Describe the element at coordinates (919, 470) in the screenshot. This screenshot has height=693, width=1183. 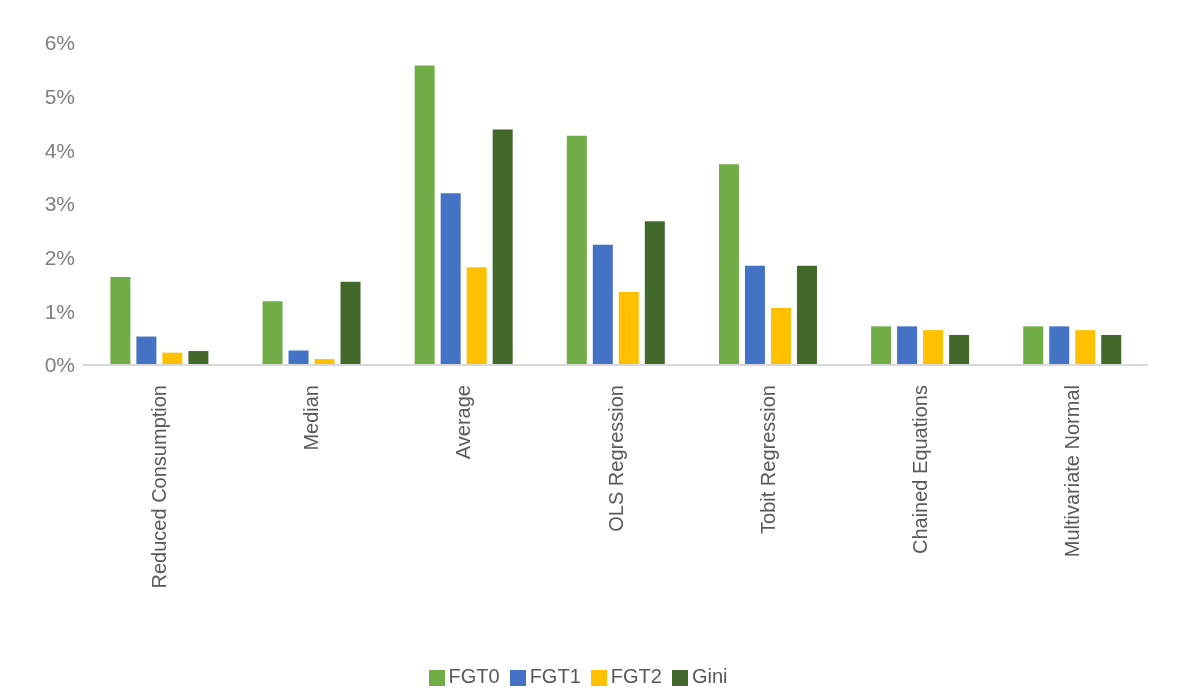
I see `x-tick-label: Chained Equations` at that location.